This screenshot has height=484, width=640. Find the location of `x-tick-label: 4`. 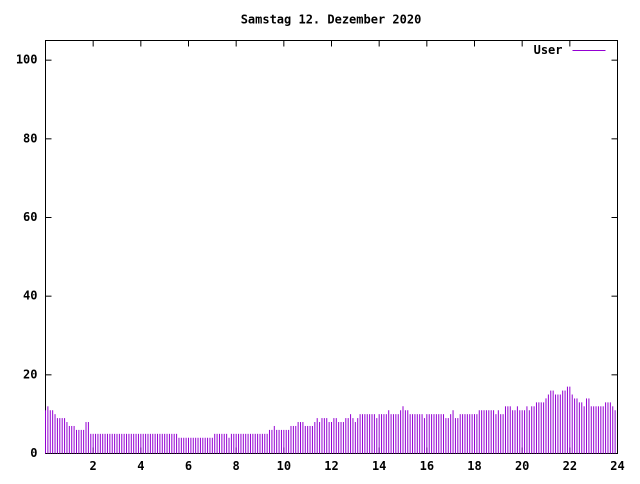

x-tick-label: 4 is located at coordinates (140, 466).